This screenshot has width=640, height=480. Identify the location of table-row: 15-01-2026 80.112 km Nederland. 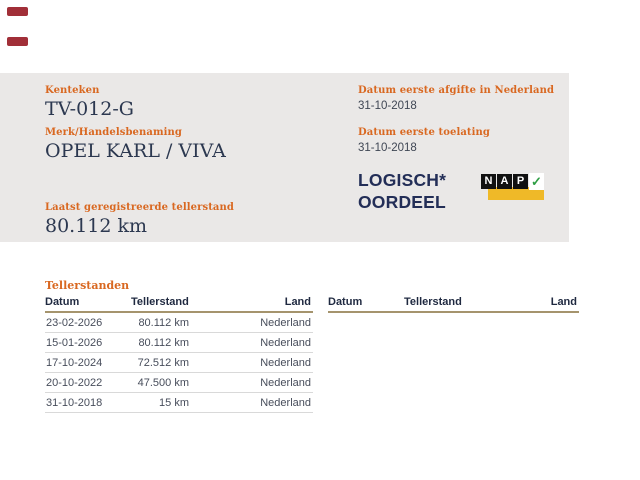
(179, 342).